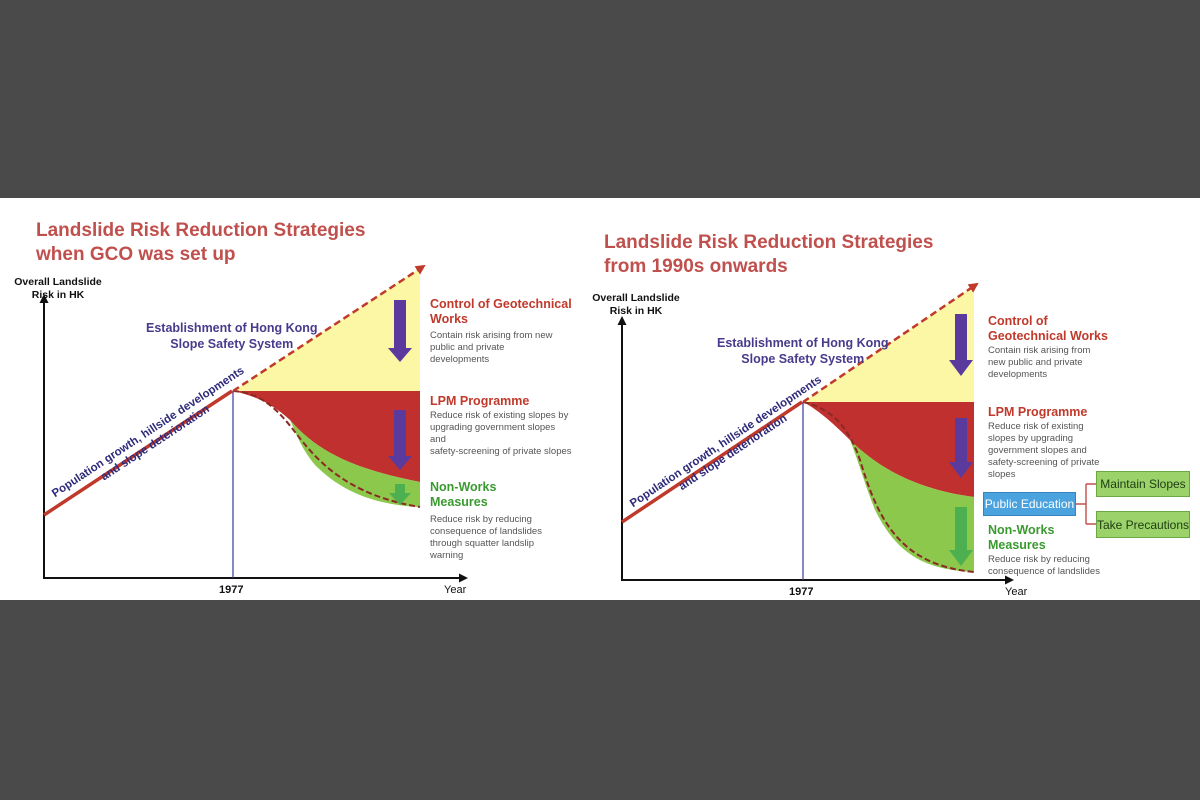  Describe the element at coordinates (1038, 412) in the screenshot. I see `right-lpm-title: LPM Programme` at that location.